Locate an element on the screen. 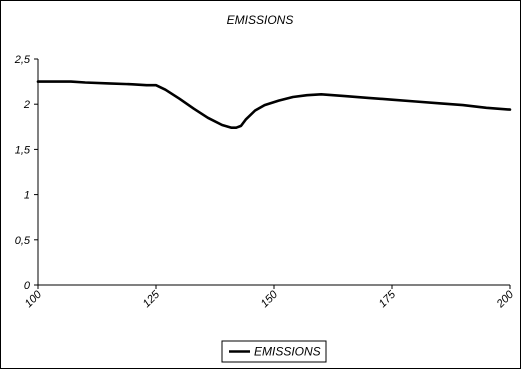  y-tick-label: 2,5 is located at coordinates (22, 60).